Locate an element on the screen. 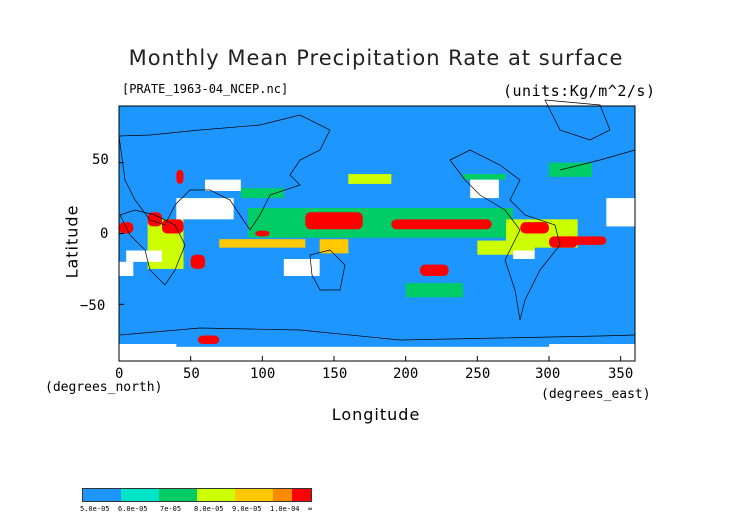 The width and height of the screenshot is (752, 532). colorbar-label: 1.0e-04 is located at coordinates (285, 509).